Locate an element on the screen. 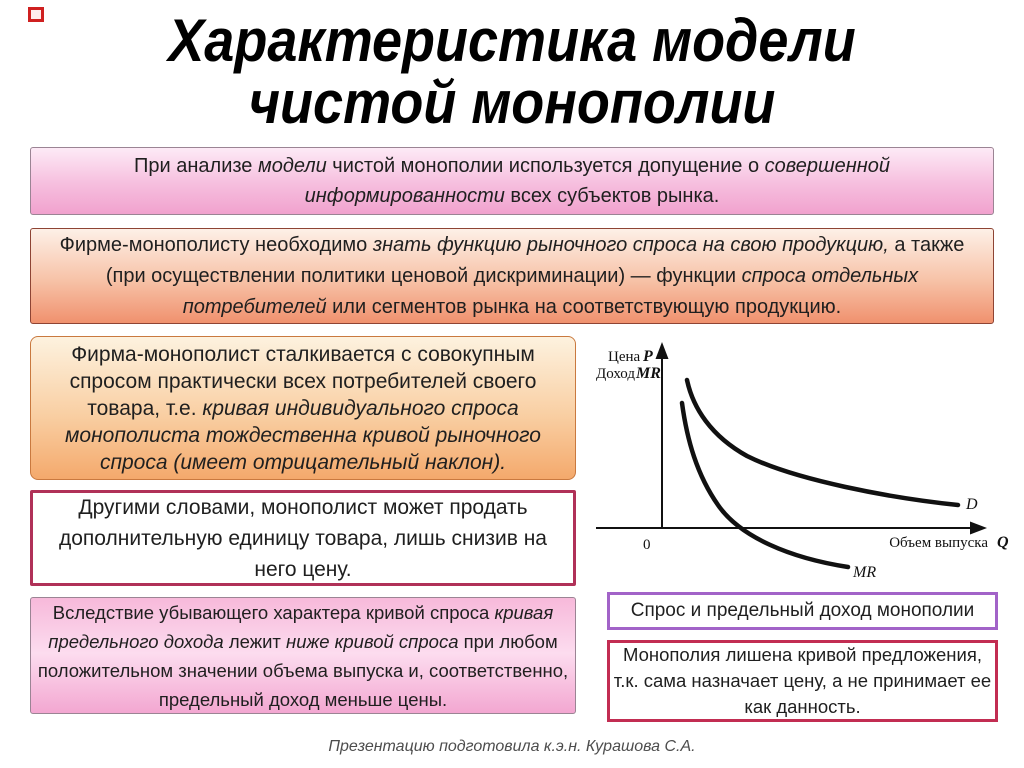  y-axis-label-price-symbol: P is located at coordinates (647, 356).